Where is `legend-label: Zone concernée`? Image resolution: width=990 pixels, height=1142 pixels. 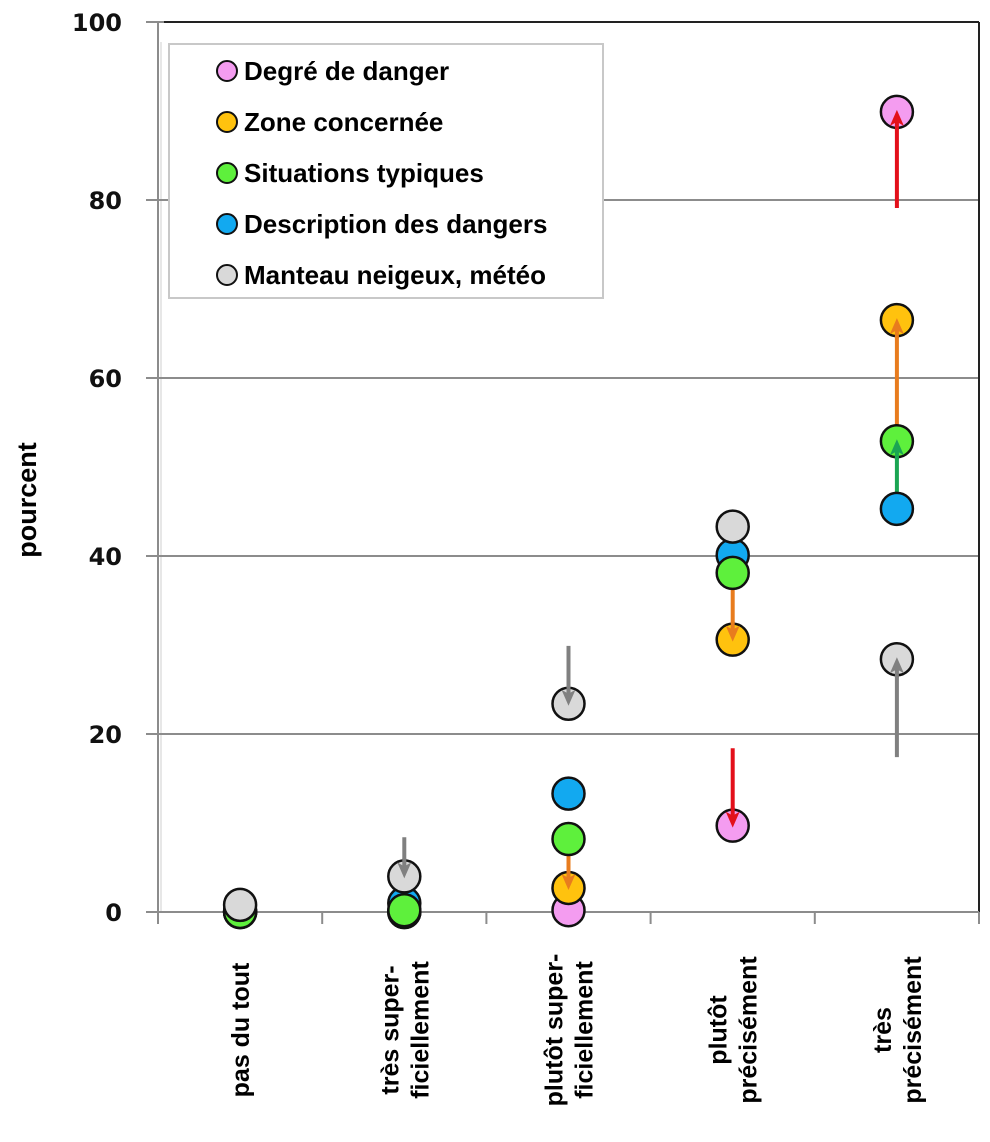
legend-label: Zone concernée is located at coordinates (343, 122).